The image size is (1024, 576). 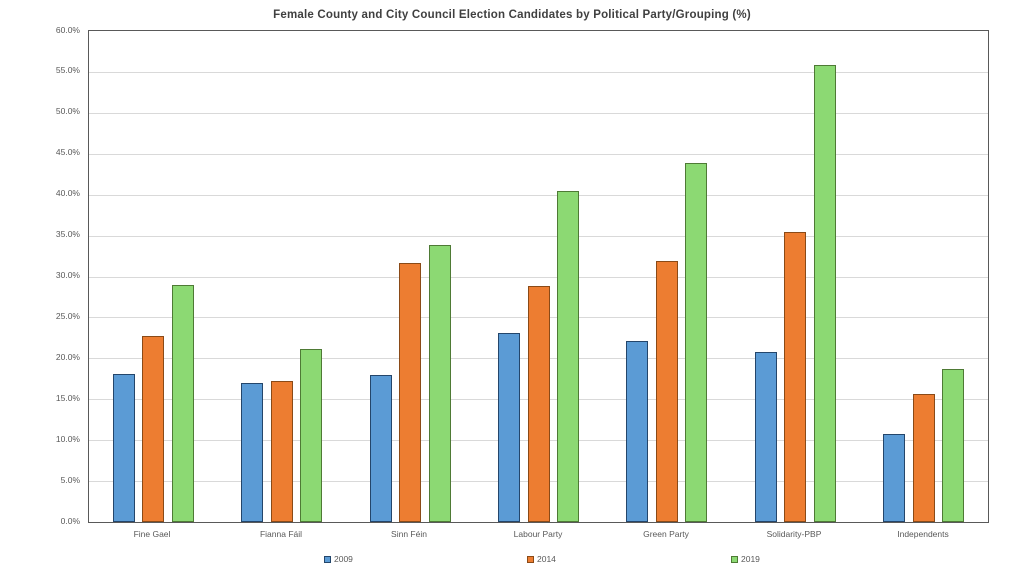 What do you see at coordinates (795, 377) in the screenshot?
I see `bar-2014-solidarity-pbp` at bounding box center [795, 377].